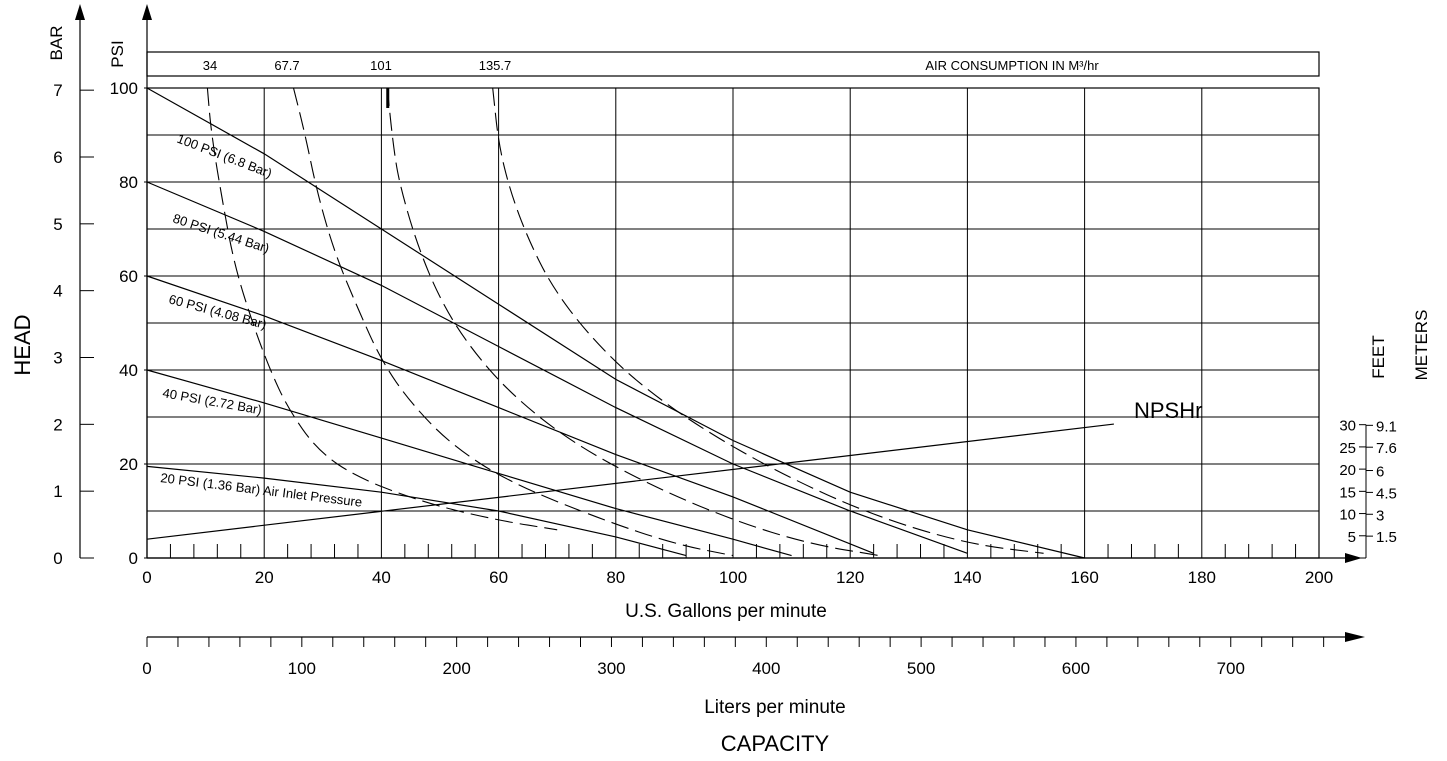 This screenshot has height=761, width=1447. Describe the element at coordinates (57, 291) in the screenshot. I see `bar-tick-label: 4` at that location.